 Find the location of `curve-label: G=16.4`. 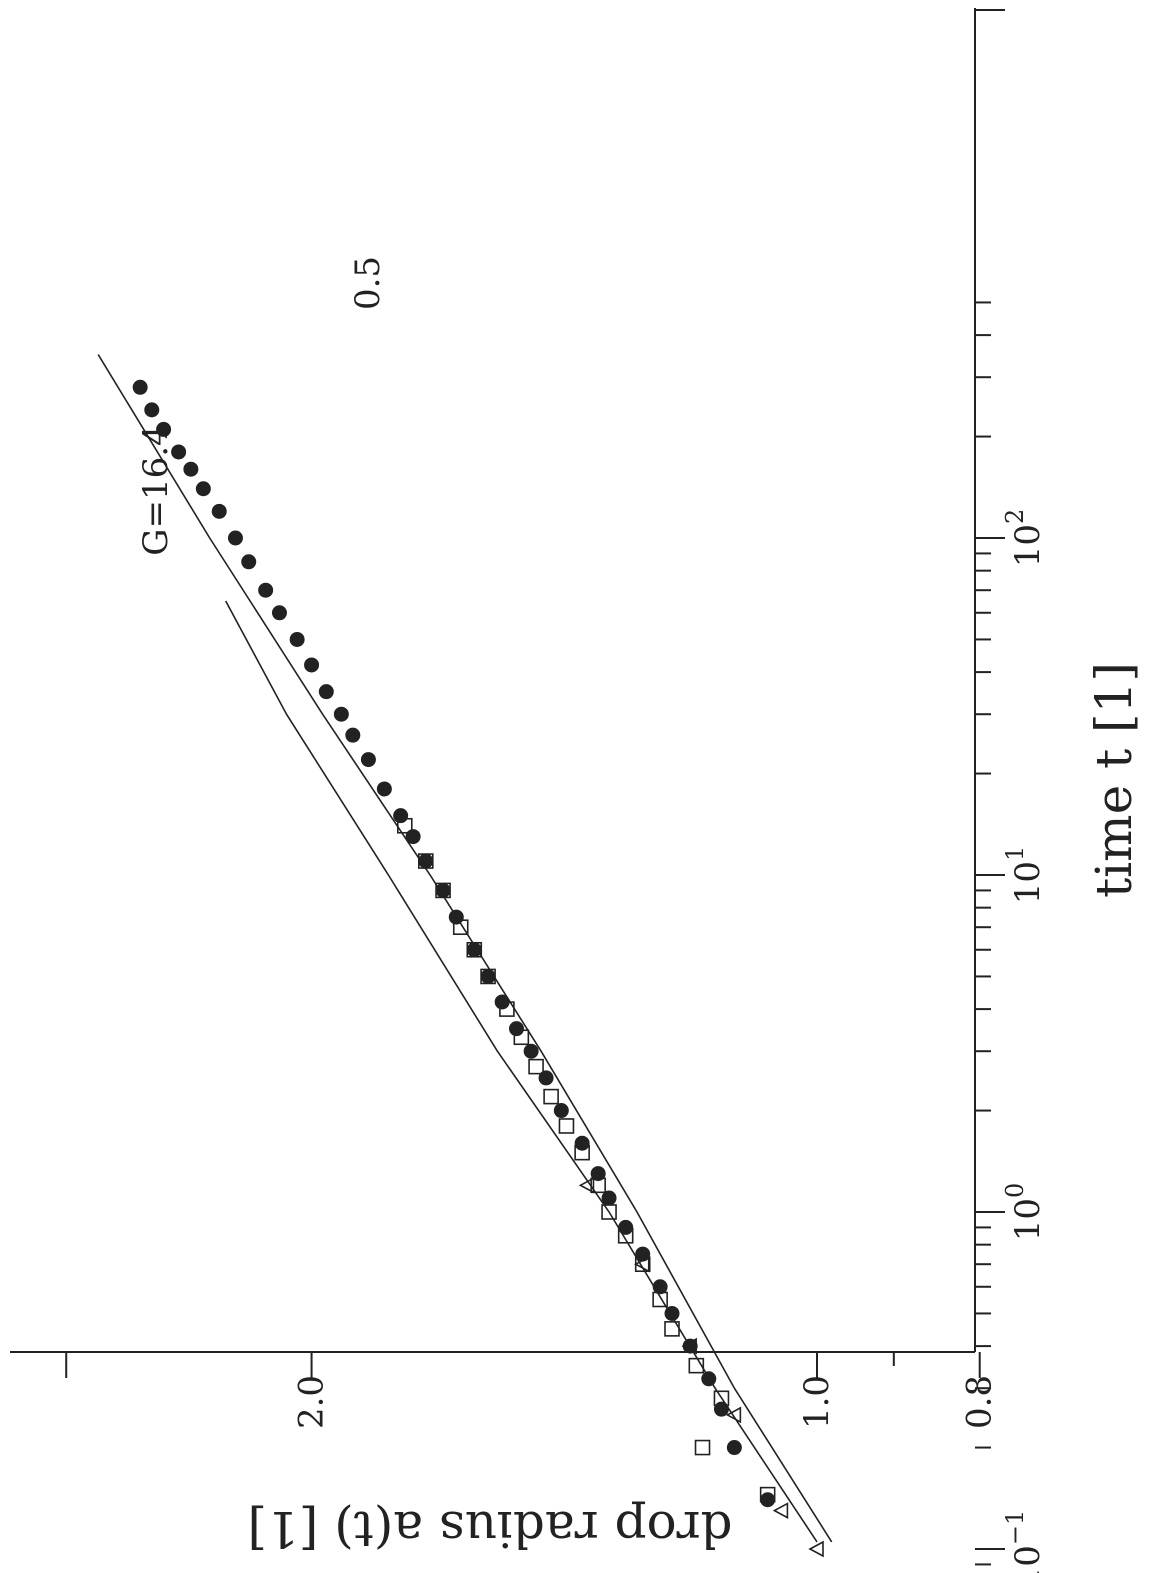

curve-label: G=16.4 is located at coordinates (156, 489).